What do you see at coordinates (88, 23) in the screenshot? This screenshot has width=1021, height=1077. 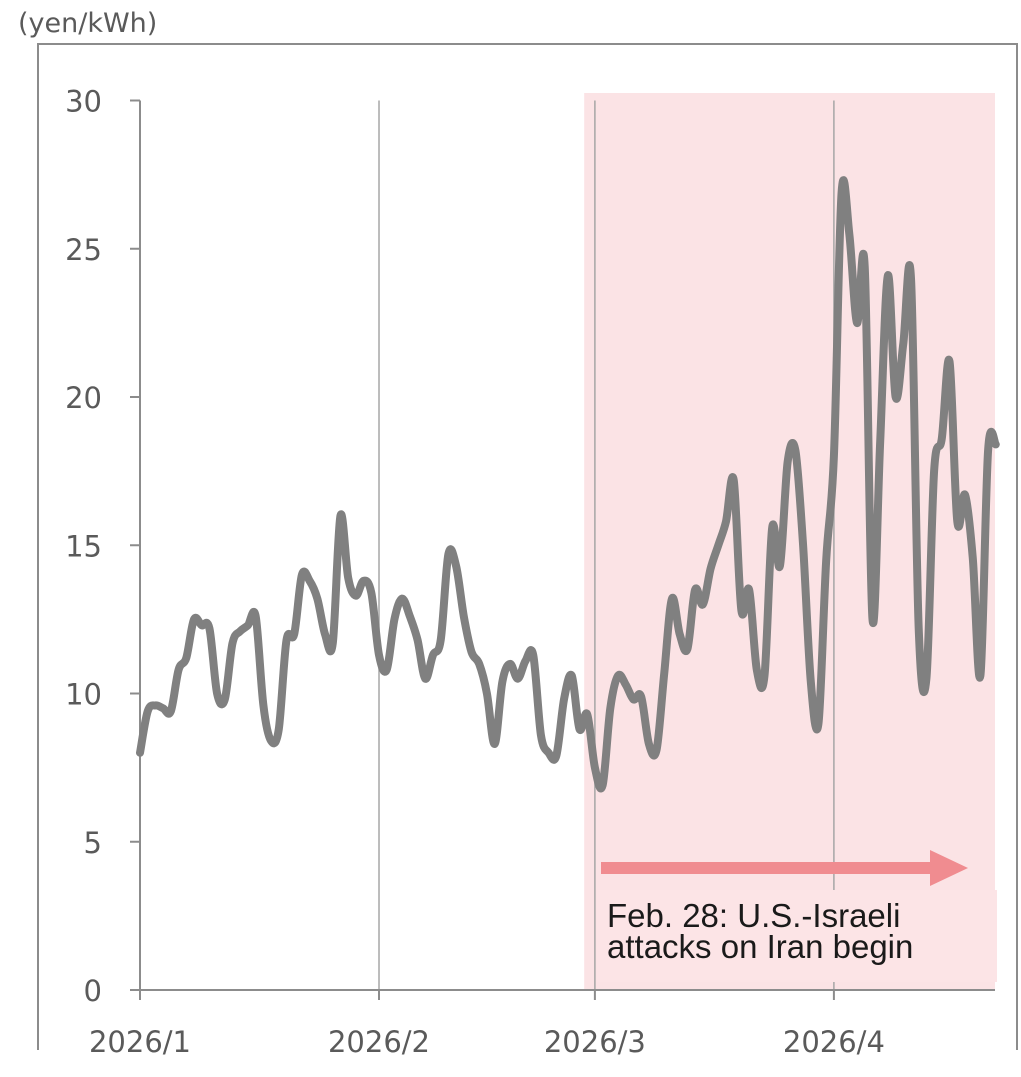 I see `y-axis-unit-label: (yen/kWh)` at bounding box center [88, 23].